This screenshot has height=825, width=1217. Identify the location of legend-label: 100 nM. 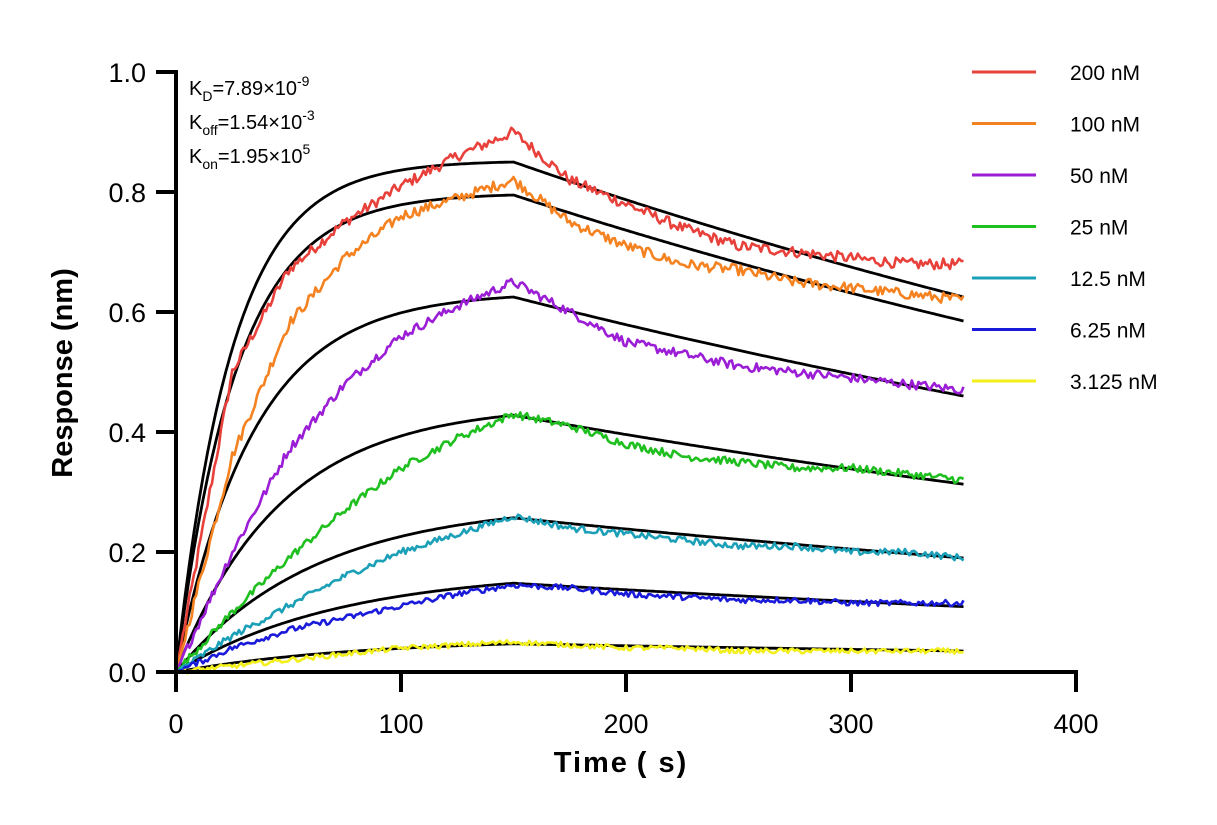
(1105, 125).